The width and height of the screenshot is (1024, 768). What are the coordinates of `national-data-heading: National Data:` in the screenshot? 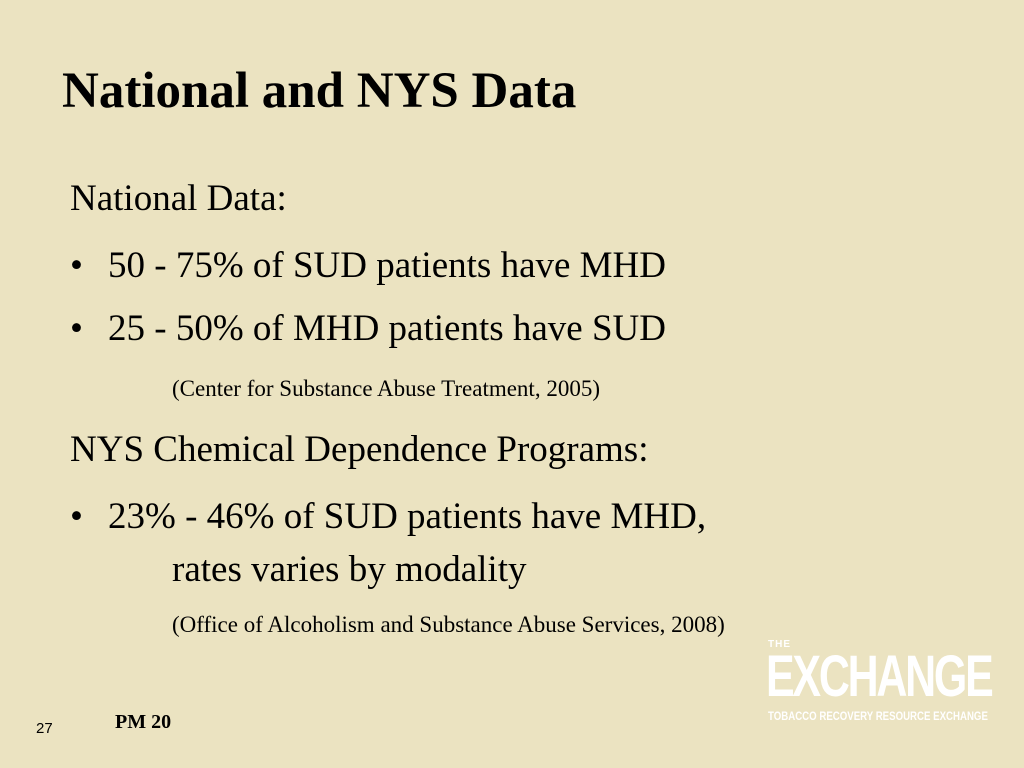 It's located at (178, 198).